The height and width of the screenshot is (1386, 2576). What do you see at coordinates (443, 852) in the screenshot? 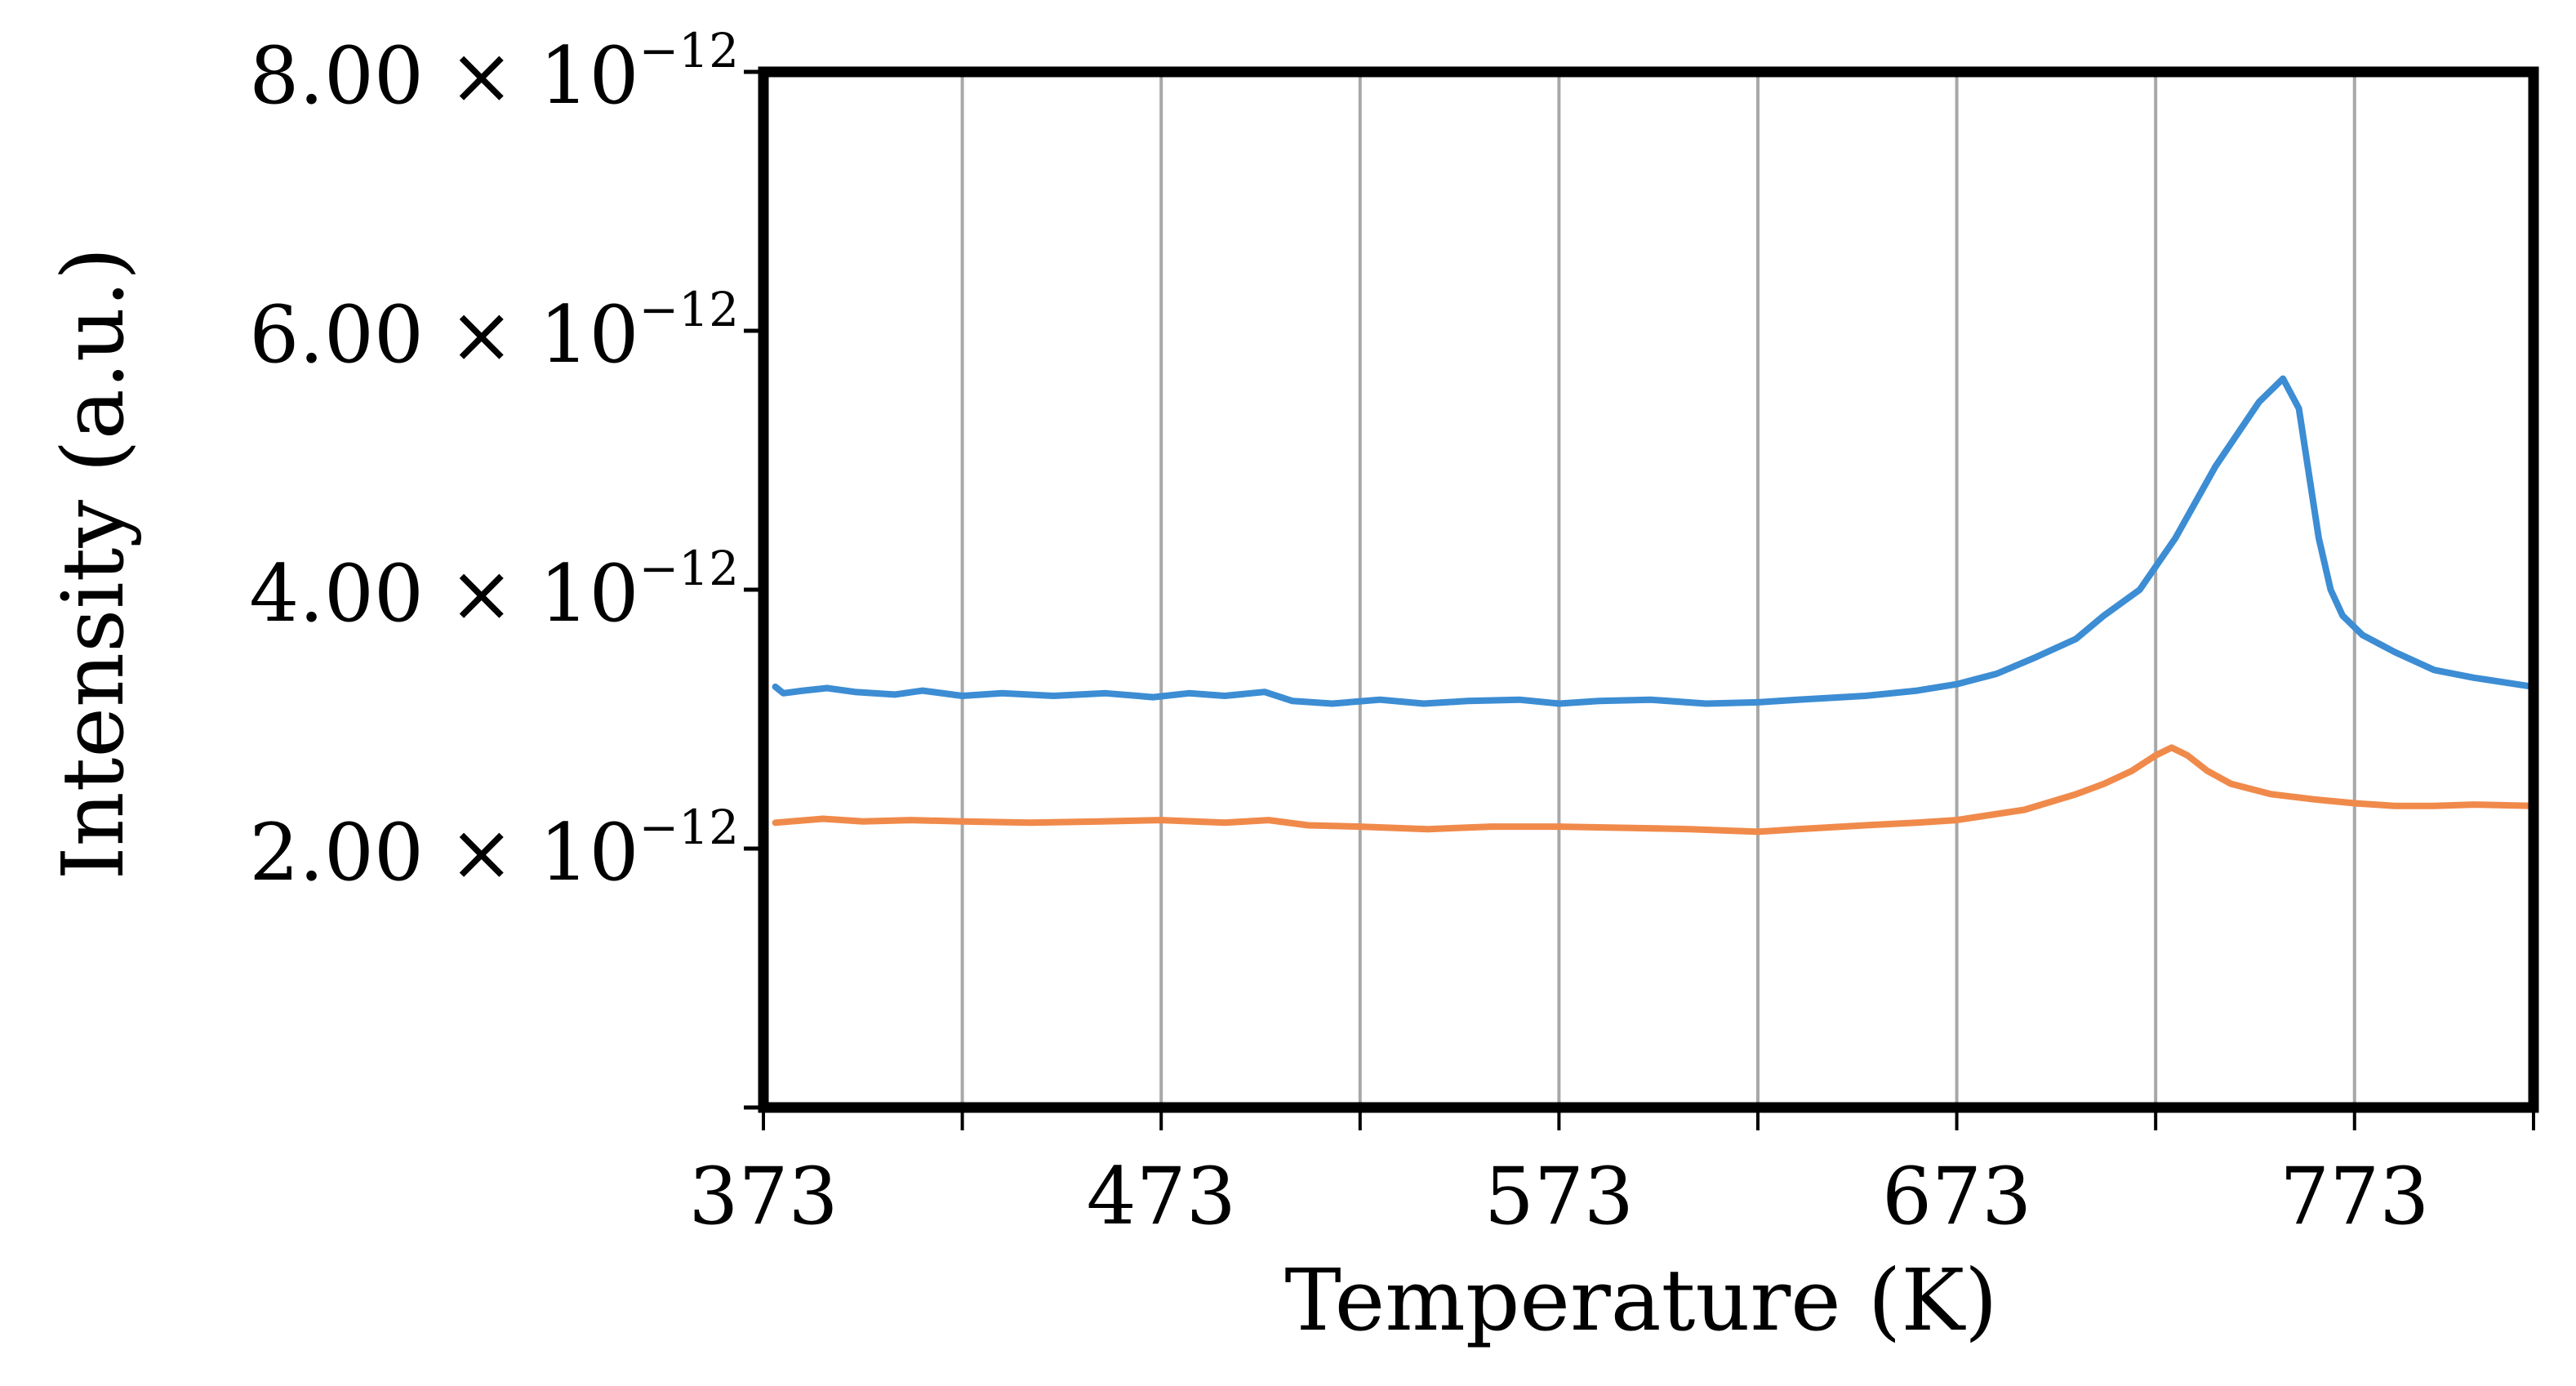
I see `y-tick-mantissa: 2.00 × 10` at bounding box center [443, 852].